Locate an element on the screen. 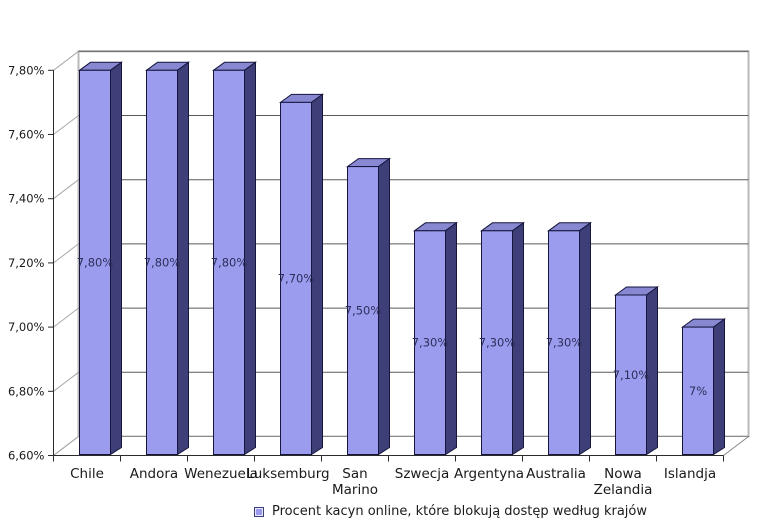  bar-value-label: 7,10% is located at coordinates (631, 375).